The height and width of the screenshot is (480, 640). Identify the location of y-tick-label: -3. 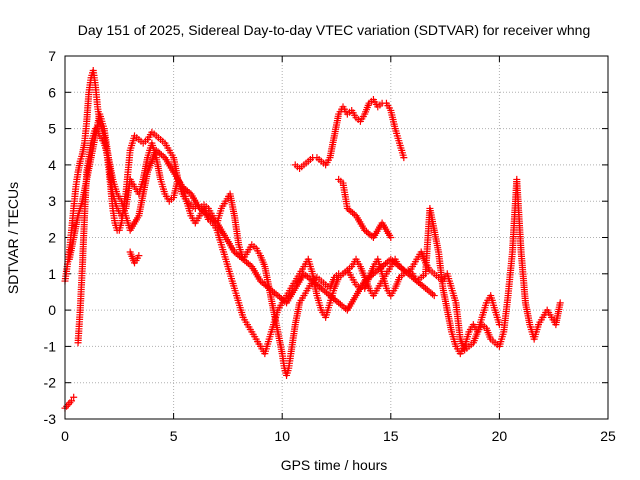
(50, 419).